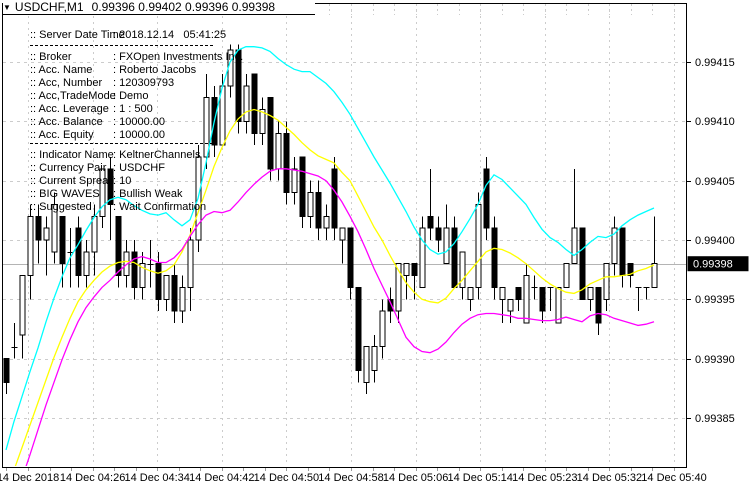 The height and width of the screenshot is (500, 750). I want to click on time-axis-label: 14 Dec 04:58, so click(350, 478).